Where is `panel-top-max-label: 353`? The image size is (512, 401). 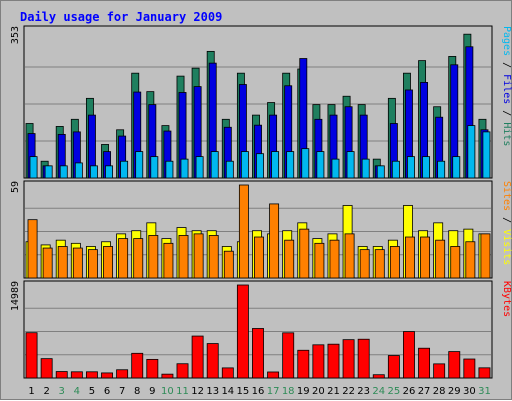
panel-top-max-label: 353 is located at coordinates (15, 35).